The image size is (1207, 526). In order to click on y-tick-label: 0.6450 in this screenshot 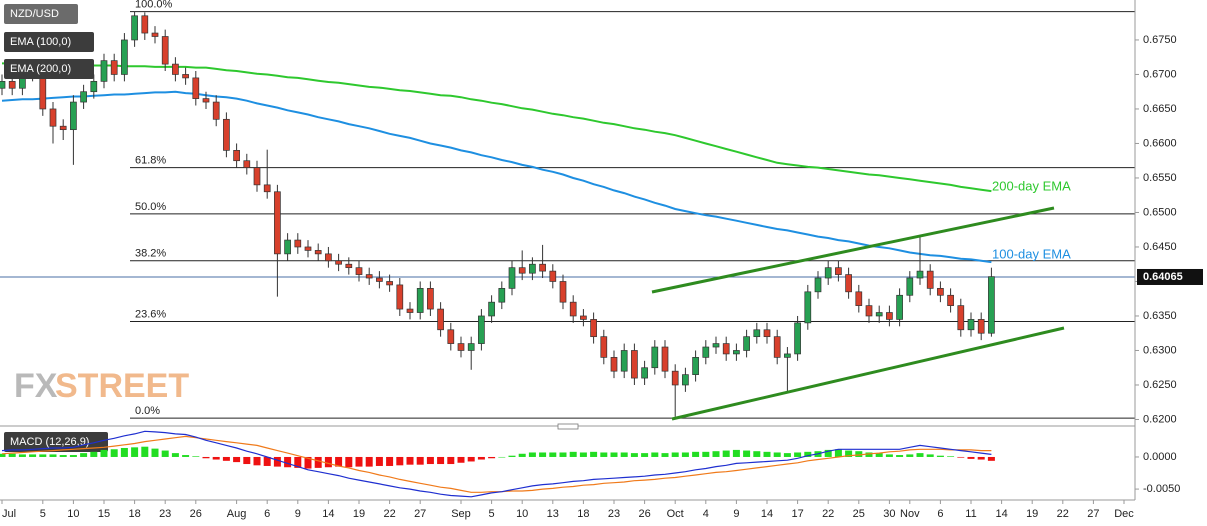, I will do `click(1160, 247)`.